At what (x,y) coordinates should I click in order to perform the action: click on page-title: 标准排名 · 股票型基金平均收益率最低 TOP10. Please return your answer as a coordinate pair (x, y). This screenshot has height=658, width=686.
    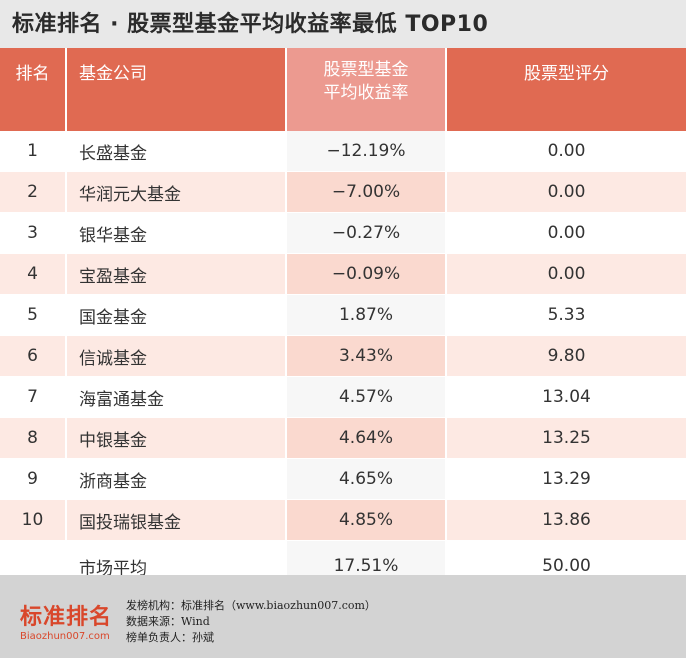
    Looking at the image, I should click on (250, 24).